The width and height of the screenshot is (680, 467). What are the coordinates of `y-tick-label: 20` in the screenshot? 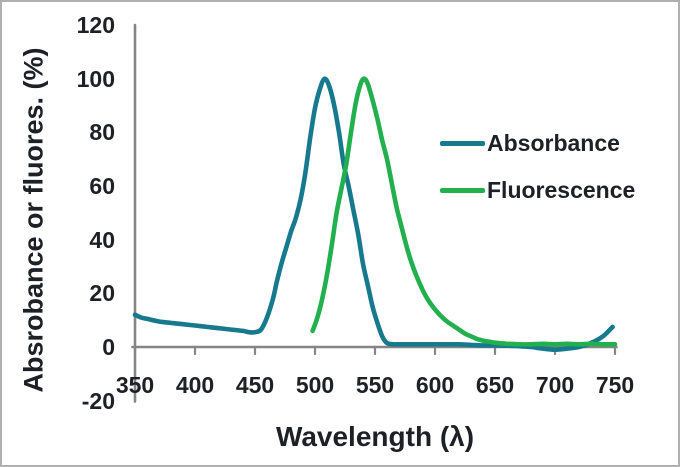 It's located at (102, 293).